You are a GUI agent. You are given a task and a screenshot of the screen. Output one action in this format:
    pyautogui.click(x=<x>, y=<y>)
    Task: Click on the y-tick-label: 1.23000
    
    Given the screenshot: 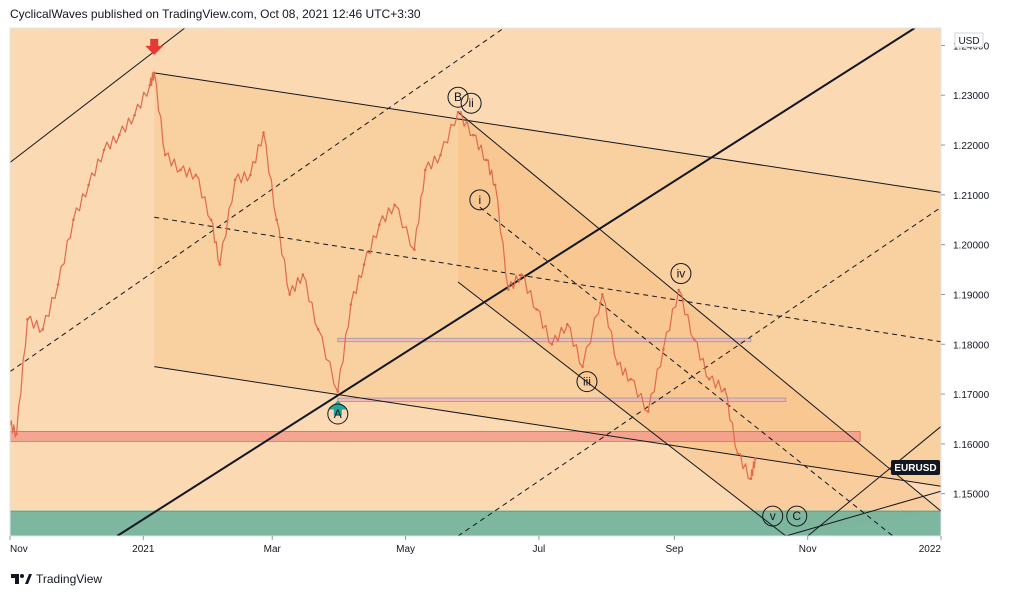 What is the action you would take?
    pyautogui.click(x=971, y=96)
    